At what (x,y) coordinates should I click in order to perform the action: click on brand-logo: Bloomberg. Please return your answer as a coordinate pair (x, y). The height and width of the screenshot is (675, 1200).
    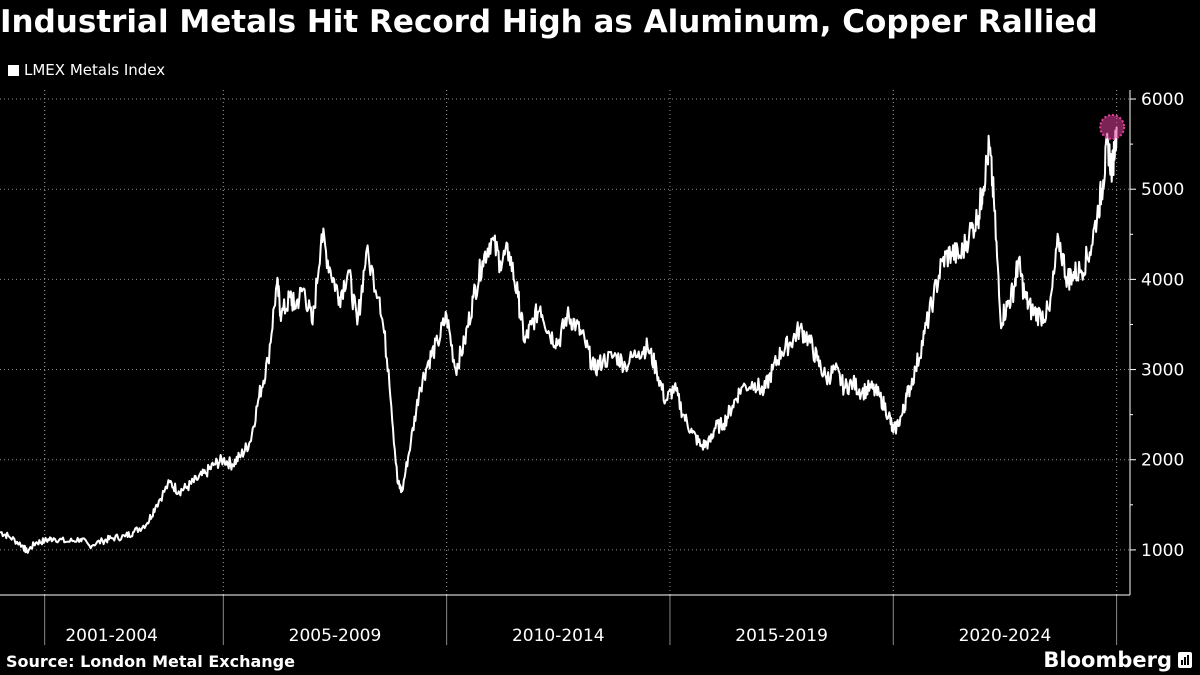
    Looking at the image, I should click on (1117, 660).